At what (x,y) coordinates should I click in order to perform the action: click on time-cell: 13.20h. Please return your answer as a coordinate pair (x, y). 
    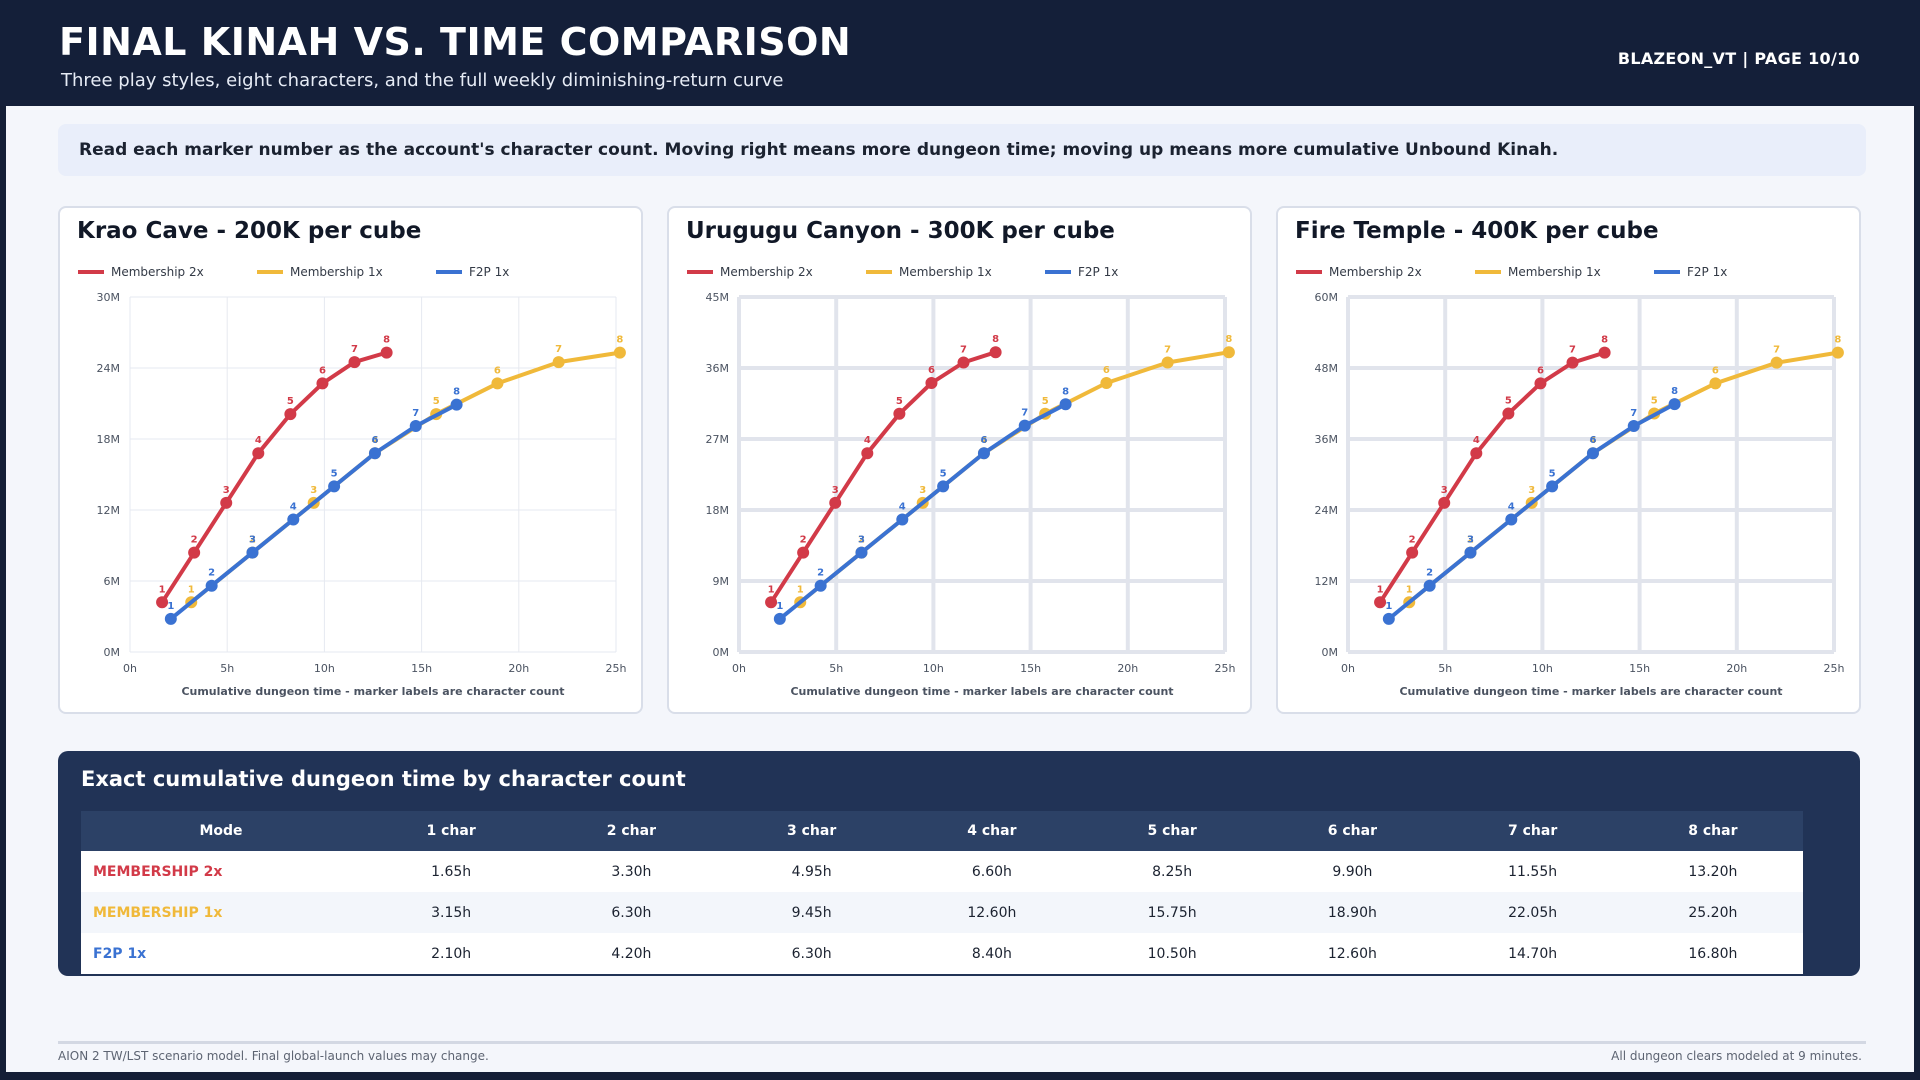
    Looking at the image, I should click on (1713, 871).